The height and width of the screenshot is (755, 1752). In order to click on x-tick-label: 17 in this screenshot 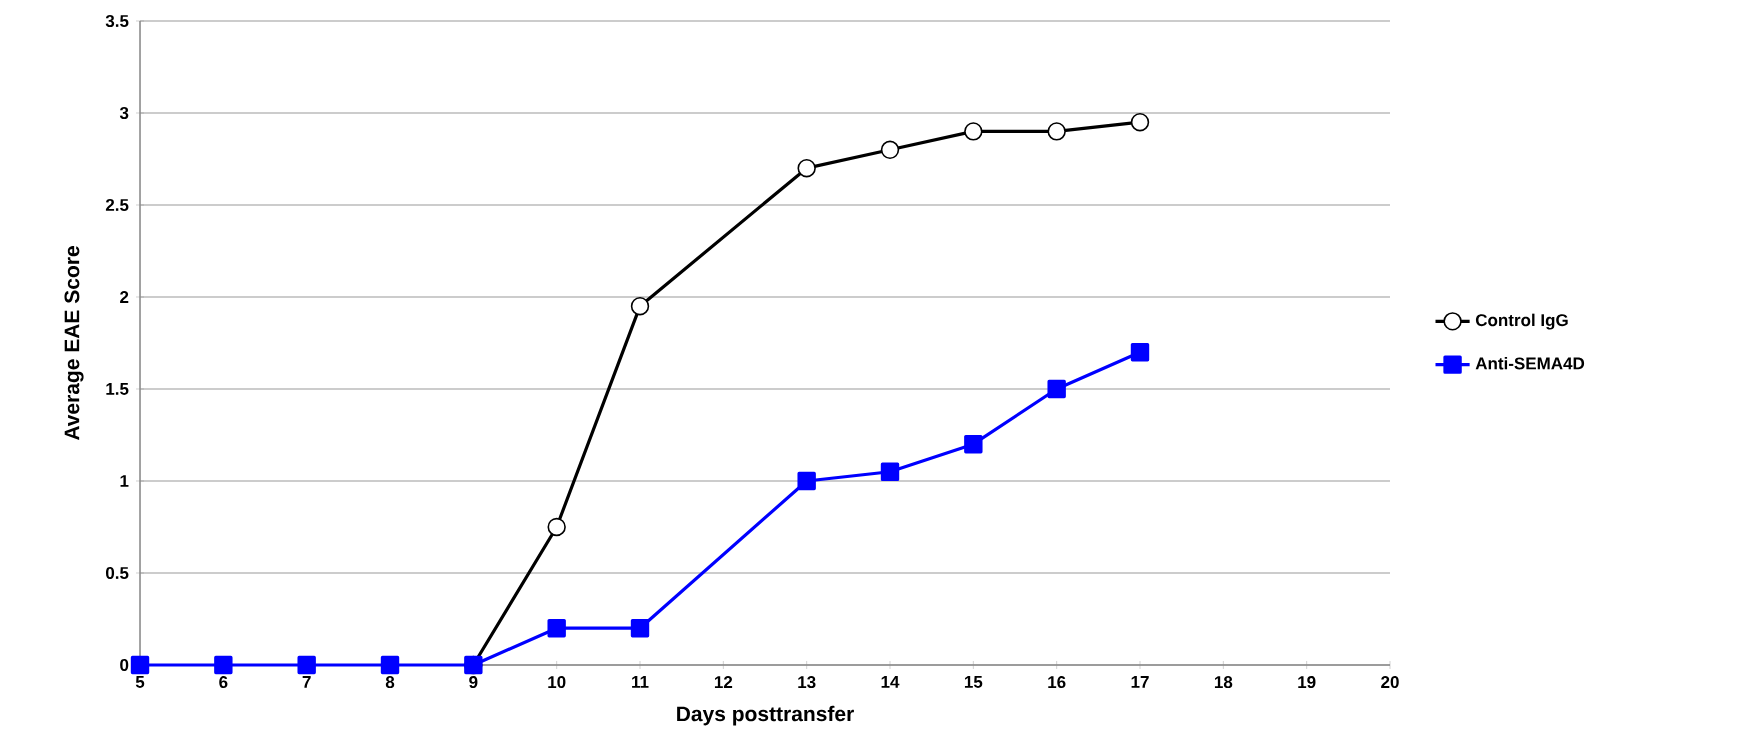, I will do `click(1140, 682)`.